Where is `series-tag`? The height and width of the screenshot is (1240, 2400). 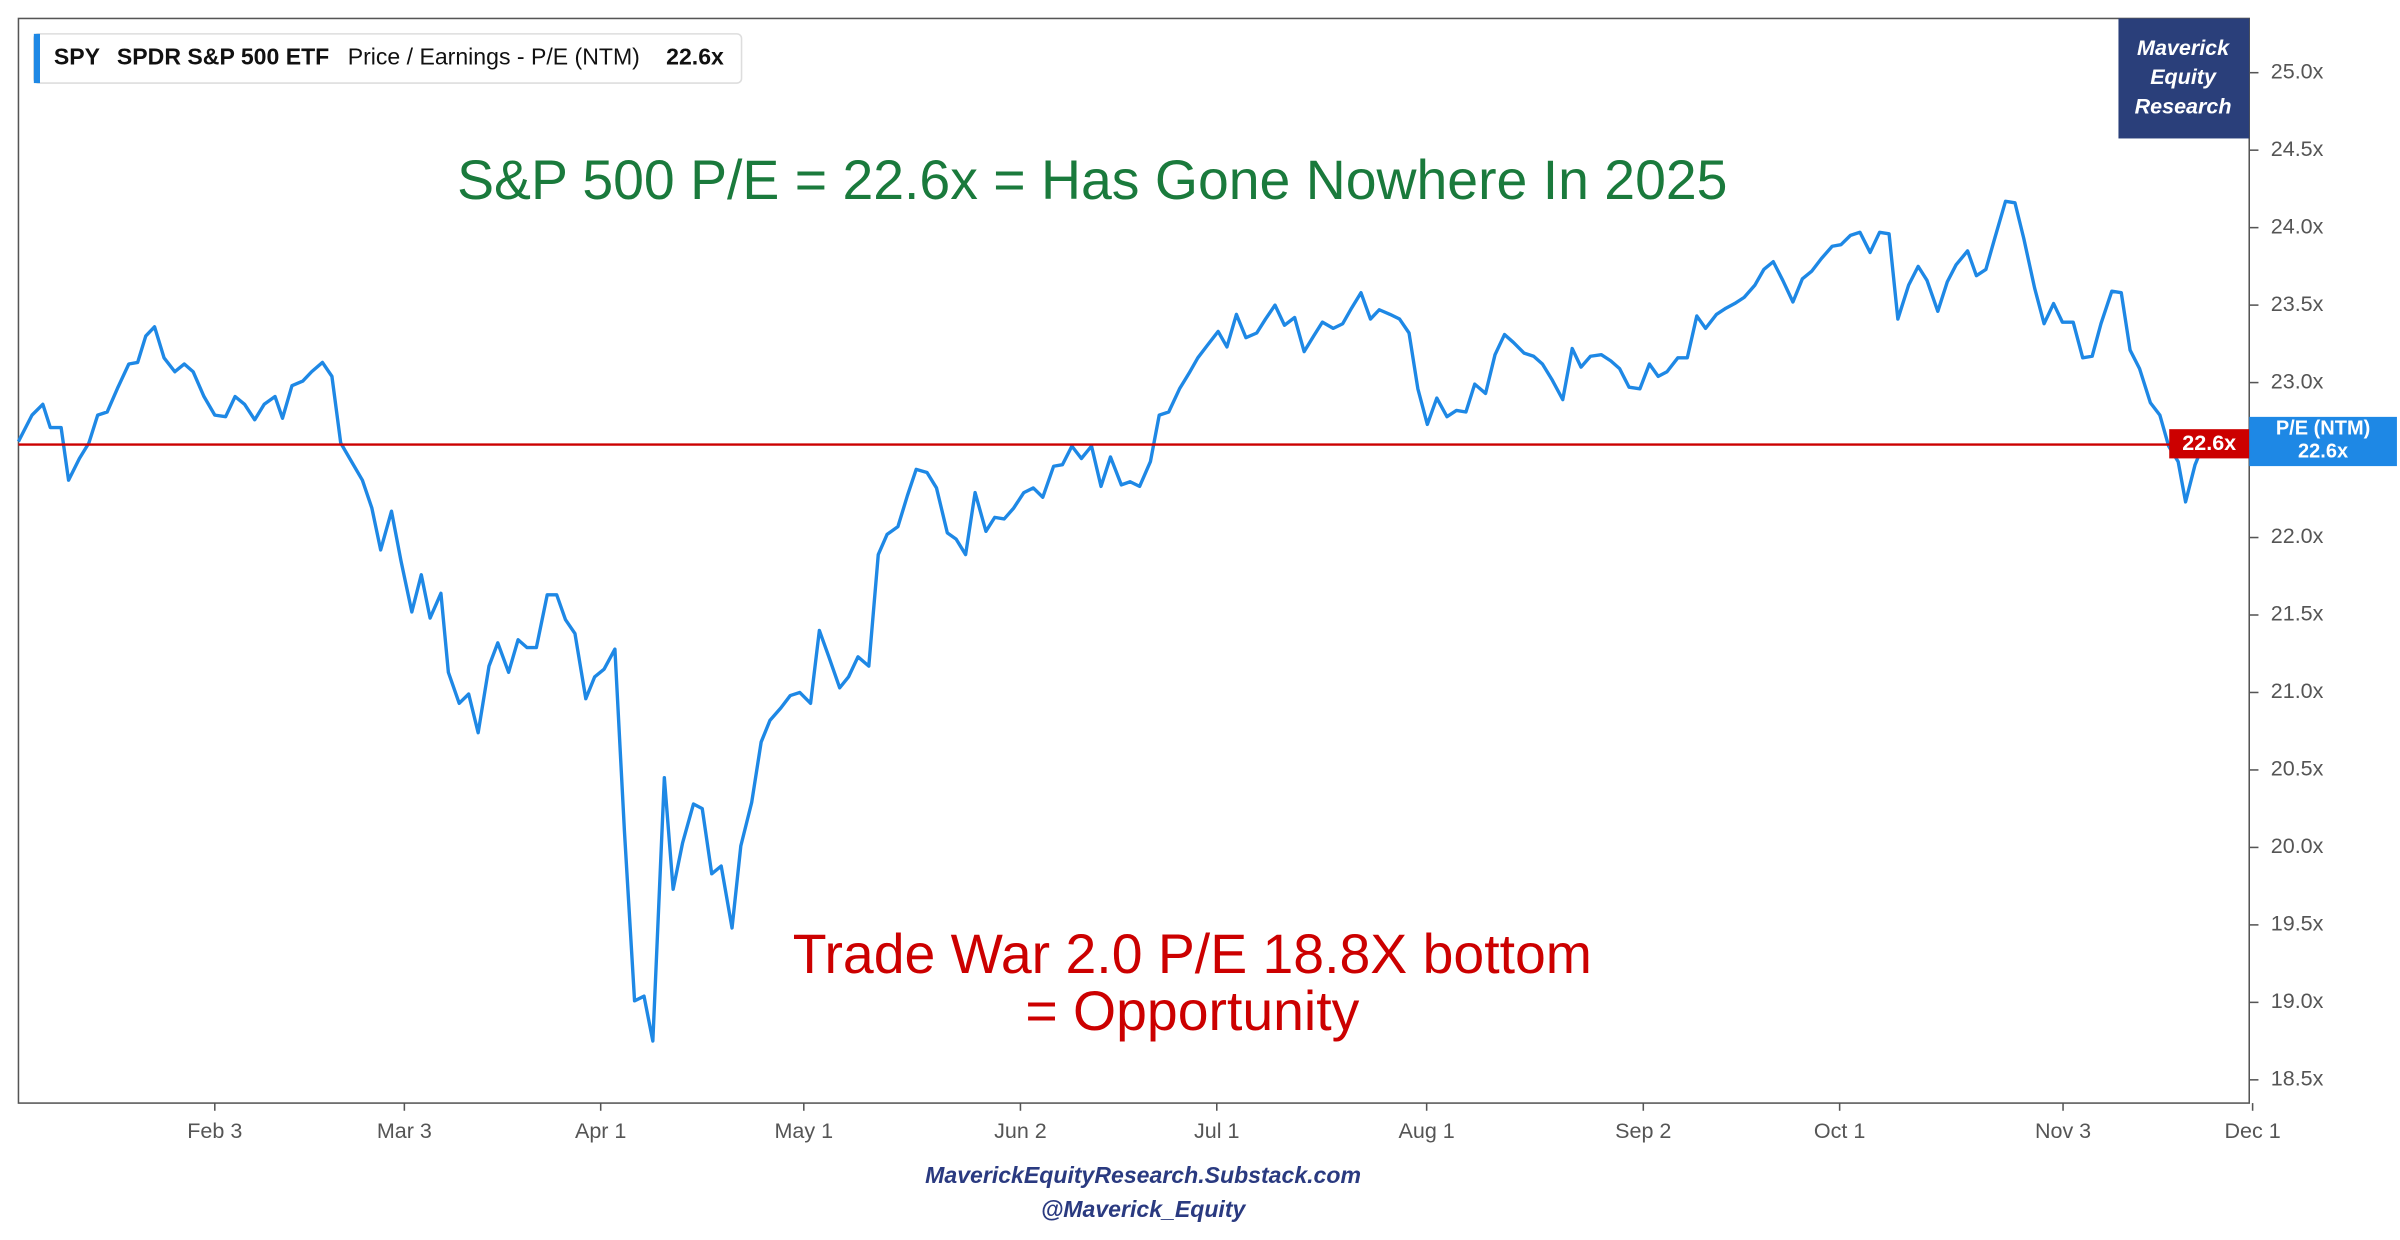 series-tag is located at coordinates (2323, 441).